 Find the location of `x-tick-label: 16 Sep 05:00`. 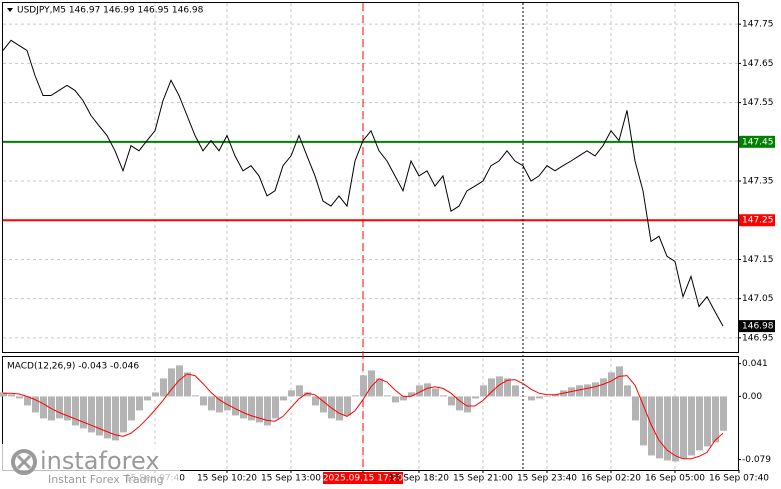

x-tick-label: 16 Sep 05:00 is located at coordinates (675, 479).